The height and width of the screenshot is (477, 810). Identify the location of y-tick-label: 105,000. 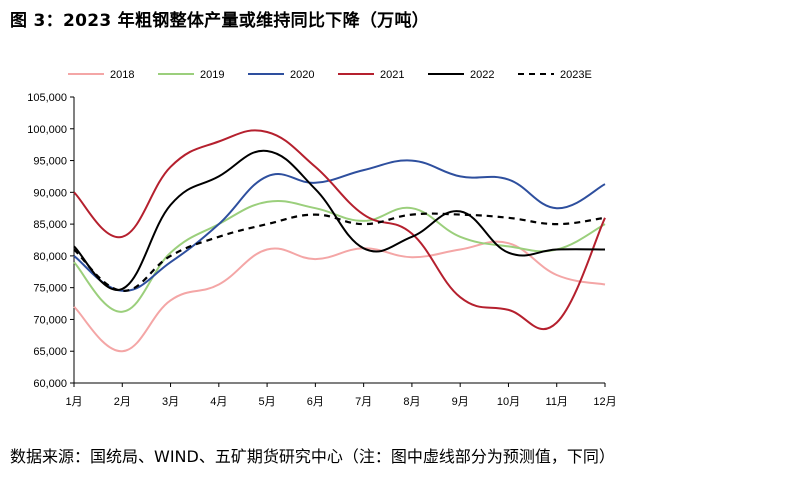
(47, 98).